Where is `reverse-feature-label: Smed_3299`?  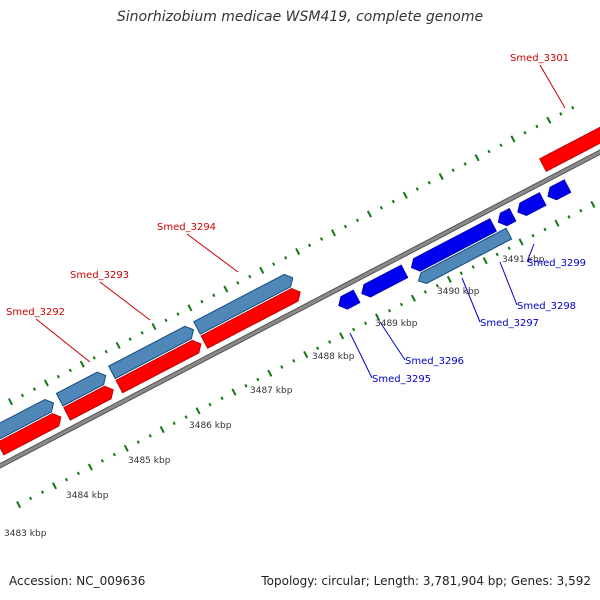
reverse-feature-label: Smed_3299 is located at coordinates (556, 263).